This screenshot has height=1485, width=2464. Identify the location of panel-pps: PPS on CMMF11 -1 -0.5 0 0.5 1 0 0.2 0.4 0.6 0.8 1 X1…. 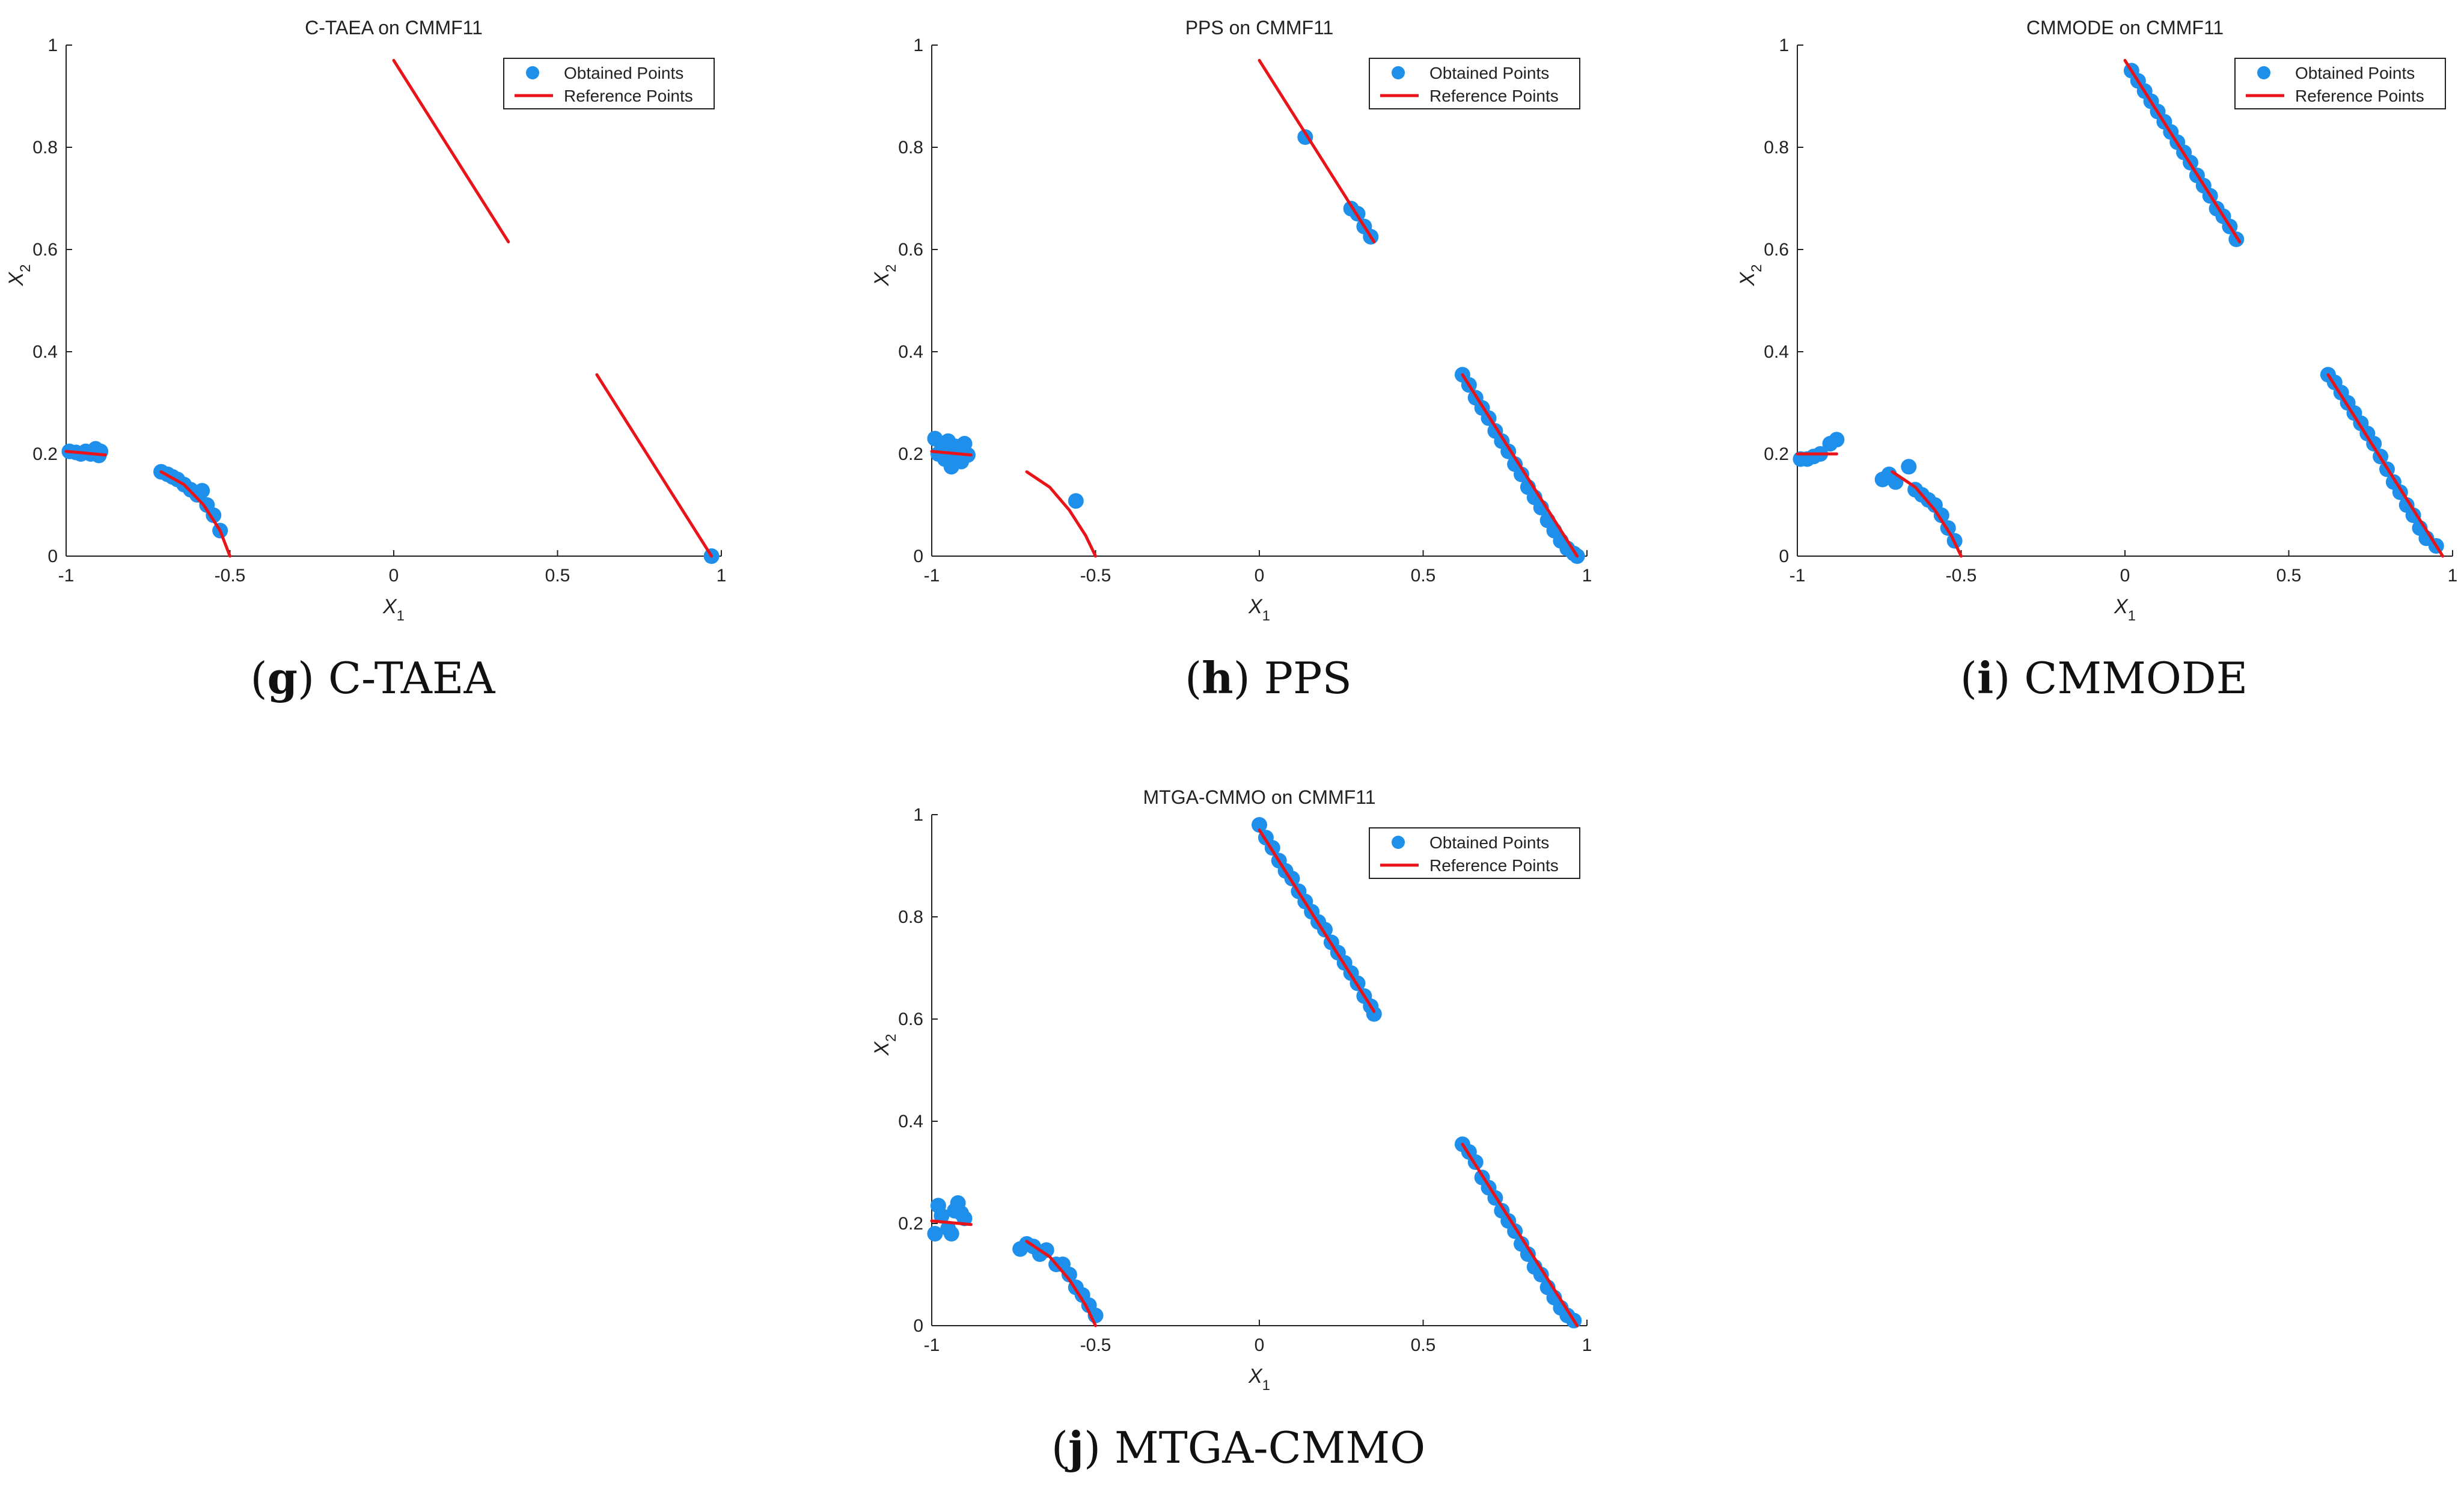
(1268, 312).